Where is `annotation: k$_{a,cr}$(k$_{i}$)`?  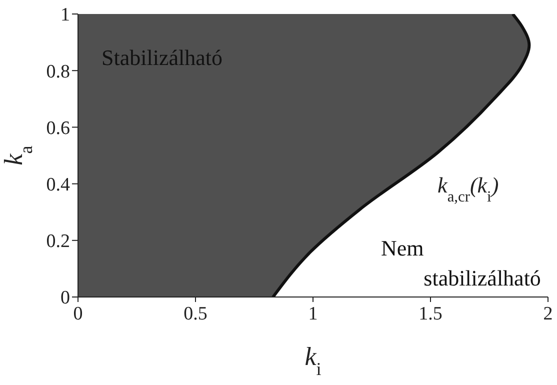 annotation: k$_{a,cr}$(k$_{i}$) is located at coordinates (468, 188).